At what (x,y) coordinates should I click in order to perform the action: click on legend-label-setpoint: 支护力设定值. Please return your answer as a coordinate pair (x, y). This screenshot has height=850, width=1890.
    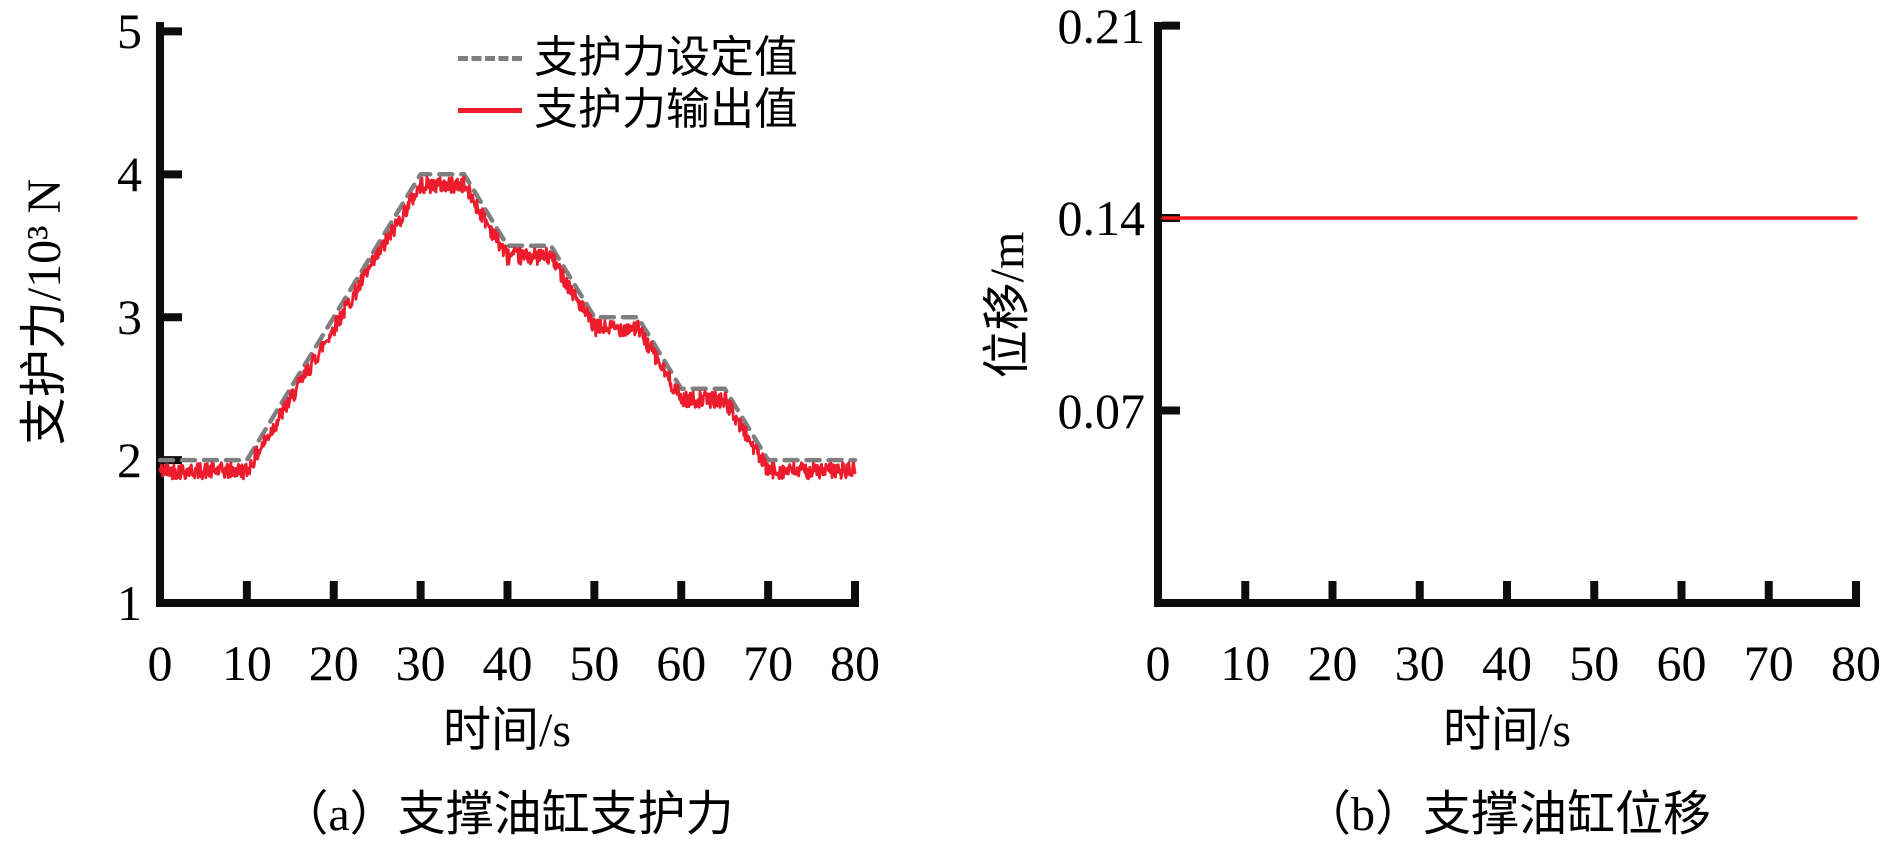
    Looking at the image, I should click on (666, 57).